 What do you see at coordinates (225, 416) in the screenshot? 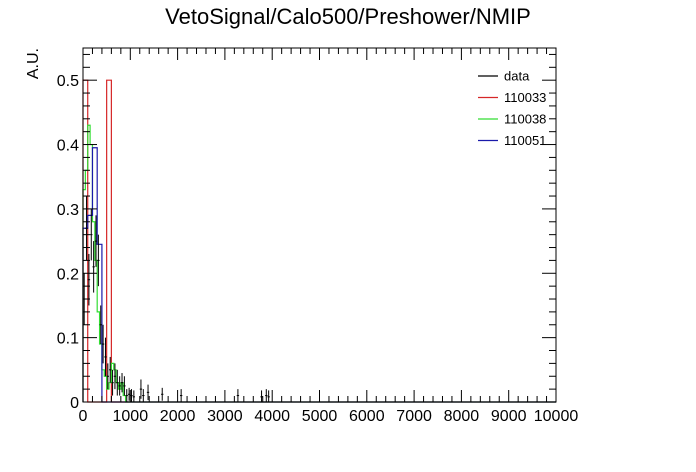
I see `x-tick-label: 3000` at bounding box center [225, 416].